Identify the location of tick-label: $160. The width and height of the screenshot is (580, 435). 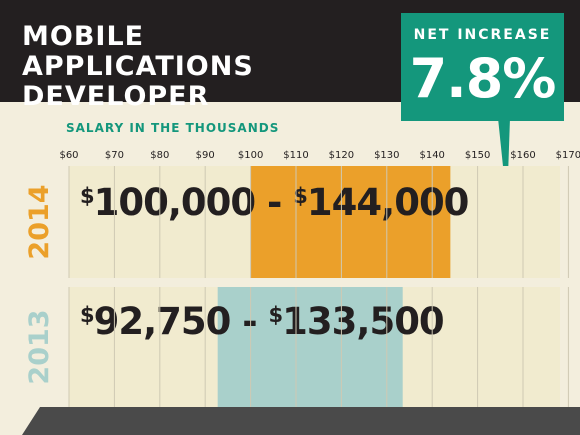
(522, 155).